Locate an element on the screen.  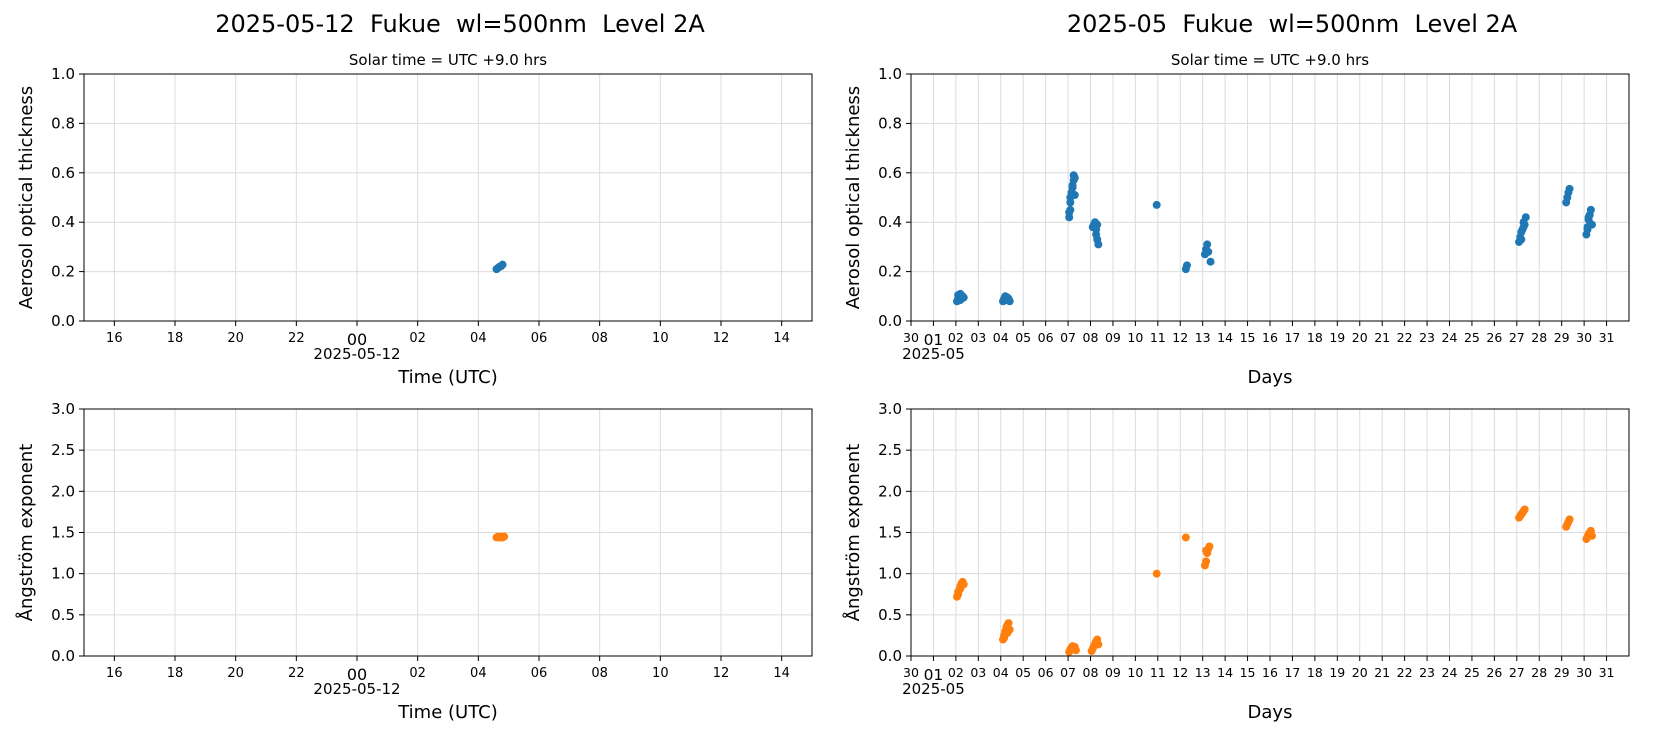
x-tick-label: 24 is located at coordinates (1450, 337).